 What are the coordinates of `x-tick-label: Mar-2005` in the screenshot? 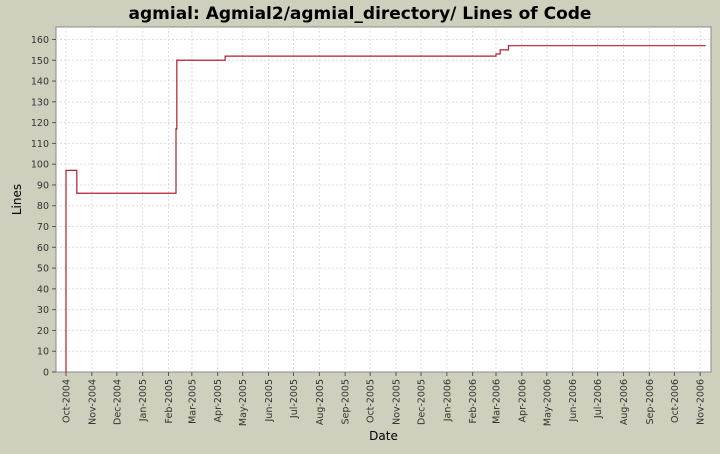 It's located at (192, 401).